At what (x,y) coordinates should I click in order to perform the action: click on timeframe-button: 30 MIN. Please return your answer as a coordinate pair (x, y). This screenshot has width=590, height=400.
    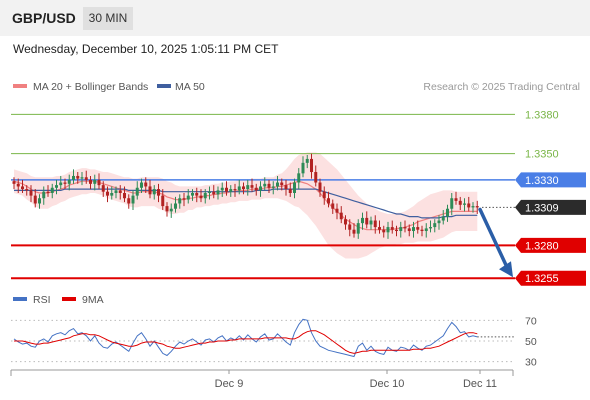
    Looking at the image, I should click on (108, 18).